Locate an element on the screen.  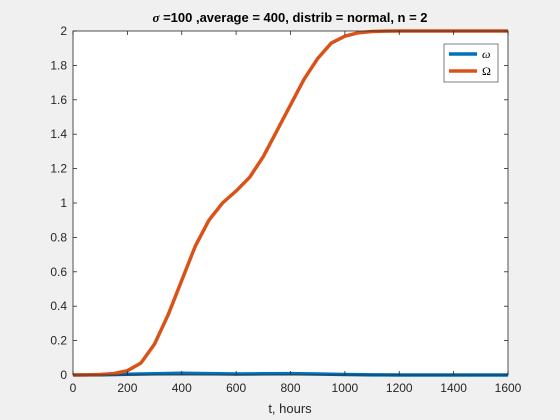
x-tick-label: 800 is located at coordinates (290, 388).